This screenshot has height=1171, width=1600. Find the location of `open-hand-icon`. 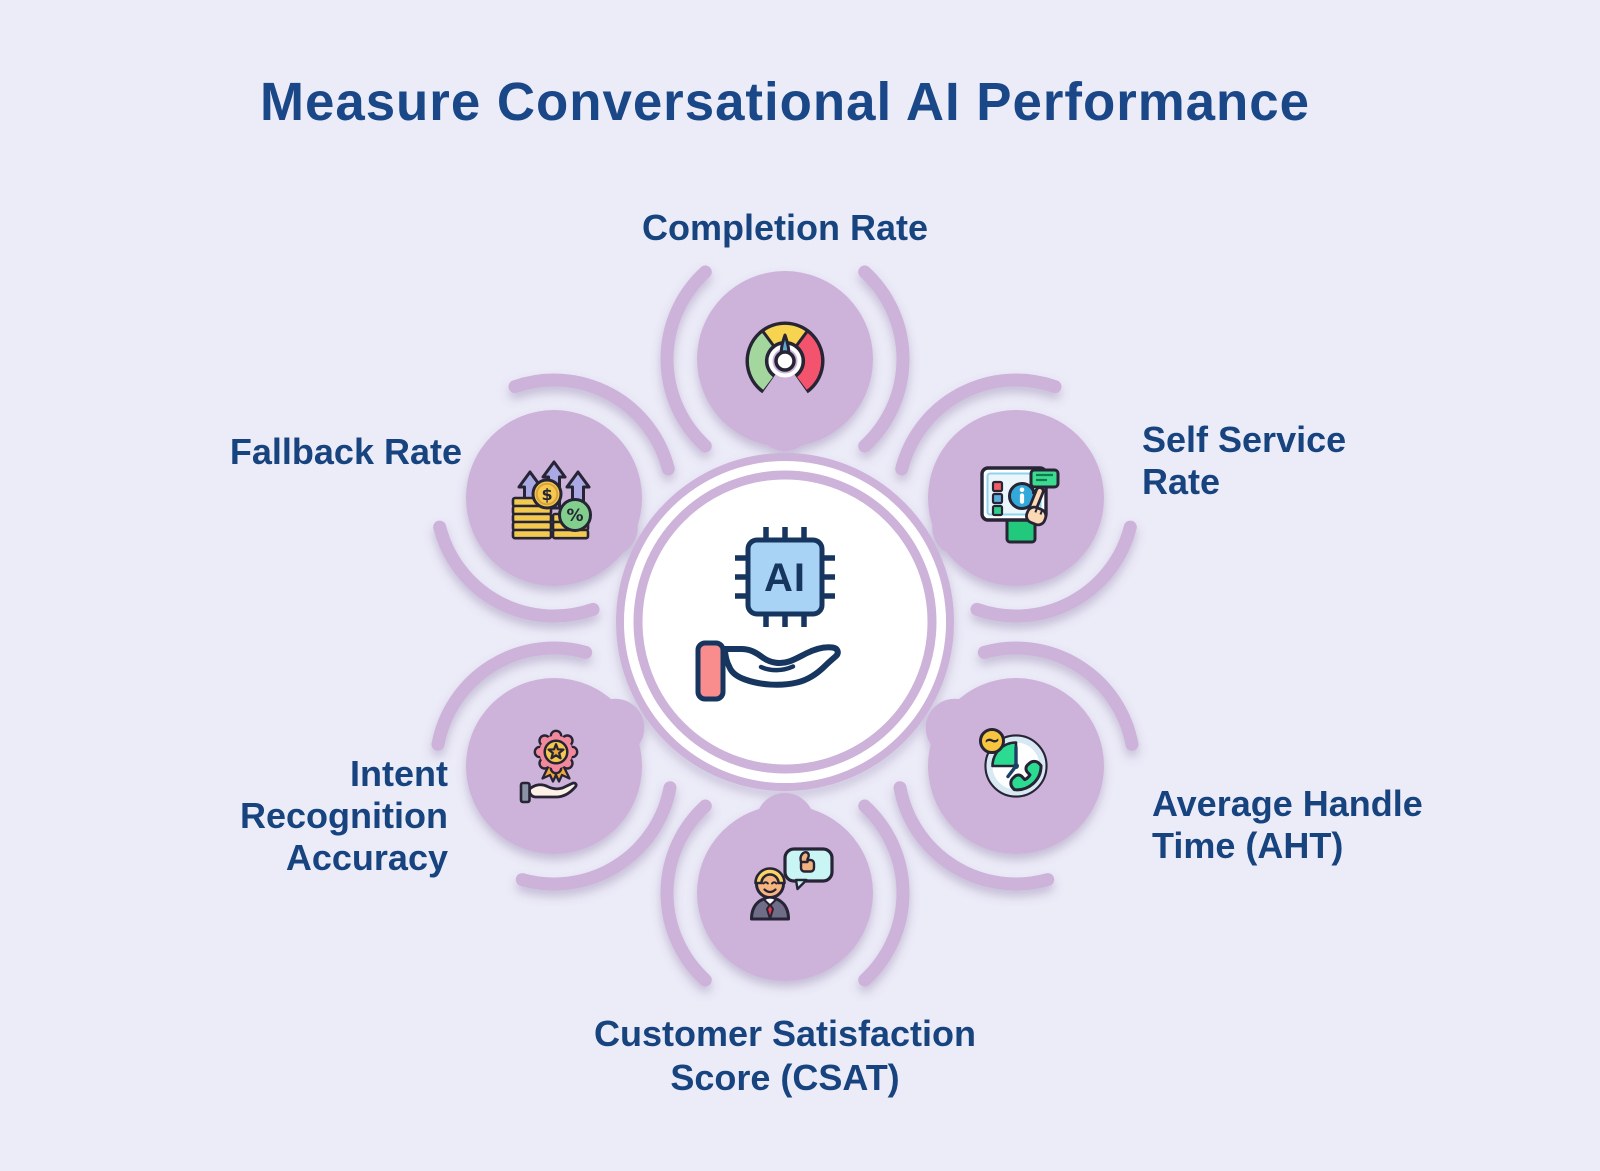

open-hand-icon is located at coordinates (768, 671).